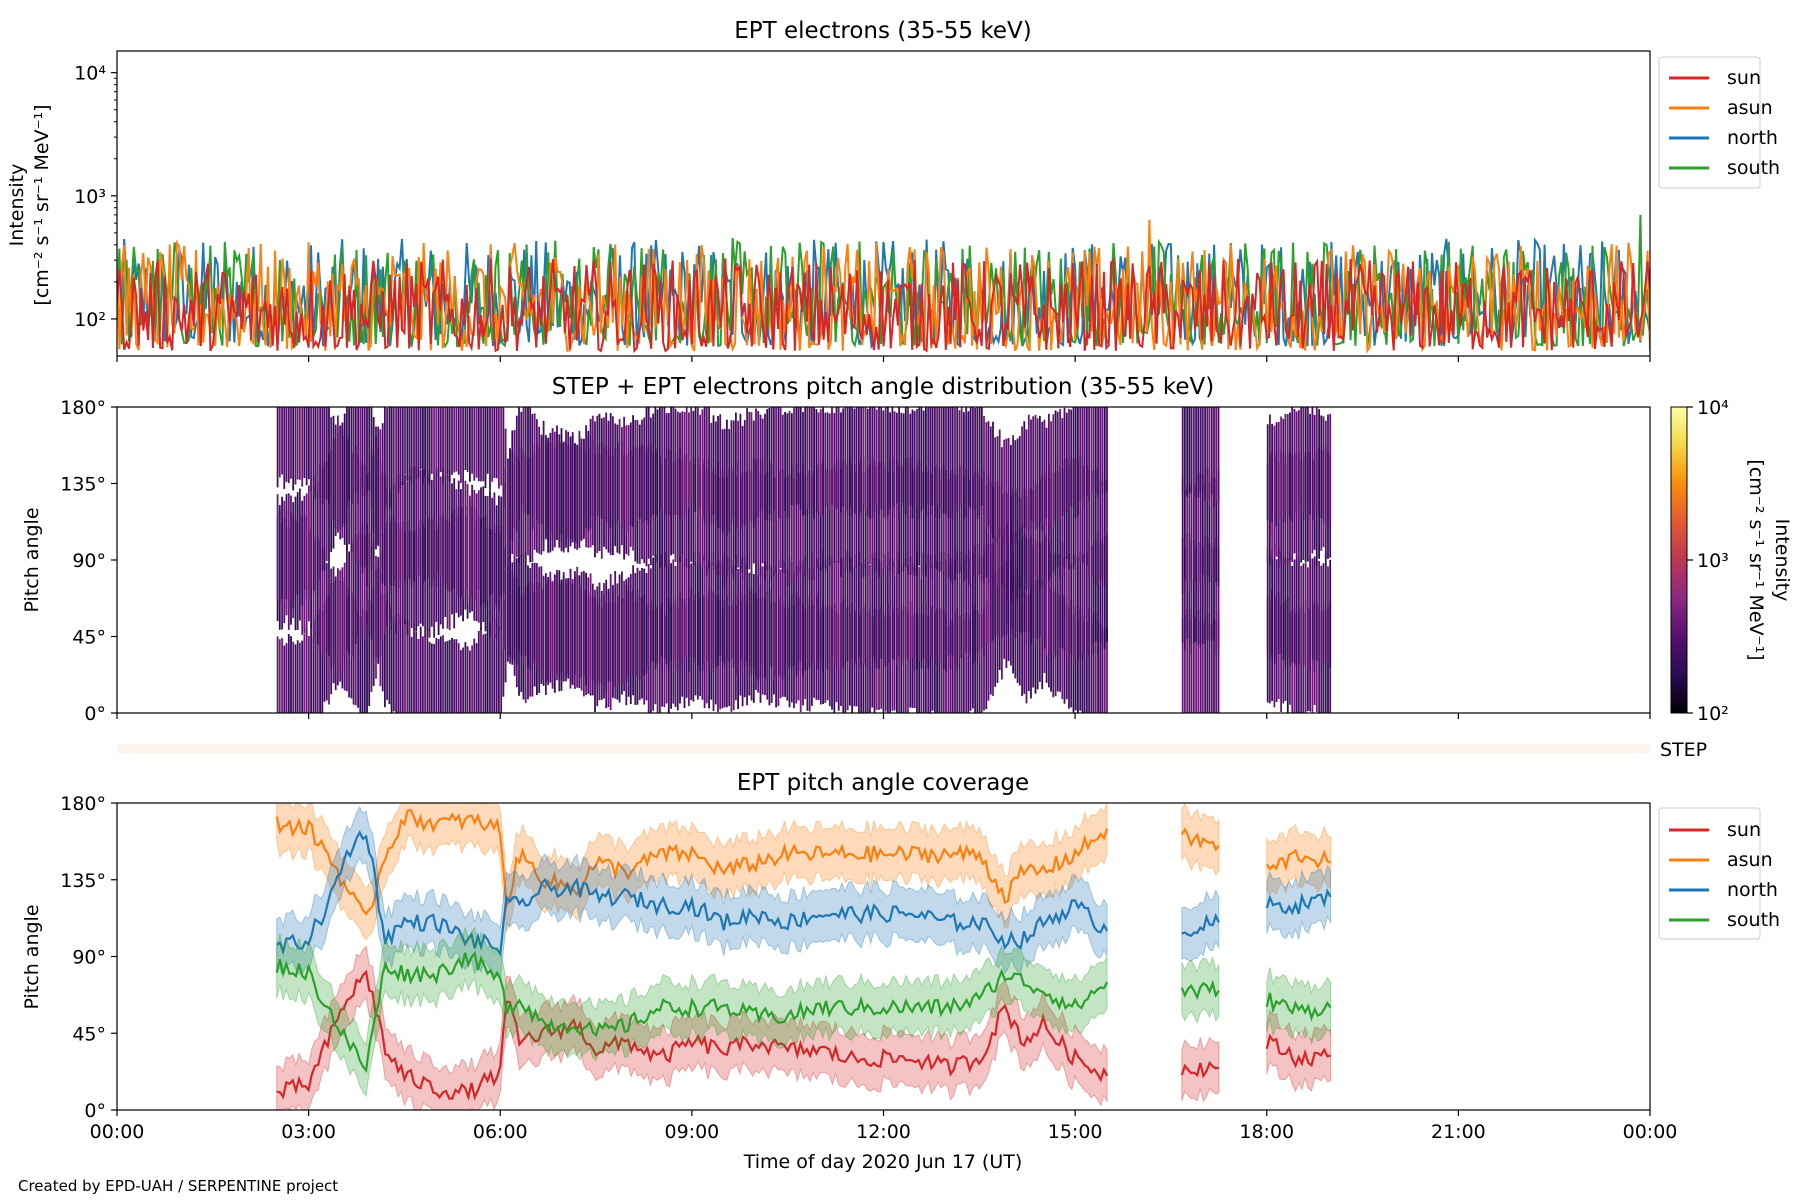 The height and width of the screenshot is (1200, 1800). Describe the element at coordinates (32, 956) in the screenshot. I see `panel4-ylabel: Pitch angle` at that location.